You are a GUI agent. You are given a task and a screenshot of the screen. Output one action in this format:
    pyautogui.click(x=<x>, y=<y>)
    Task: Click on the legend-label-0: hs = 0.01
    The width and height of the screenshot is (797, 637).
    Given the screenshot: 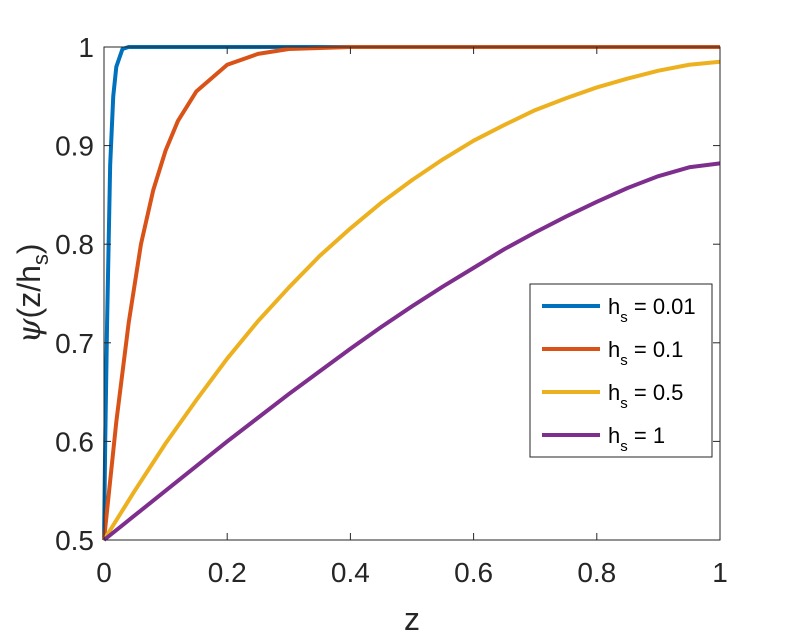 What is the action you would take?
    pyautogui.click(x=652, y=310)
    